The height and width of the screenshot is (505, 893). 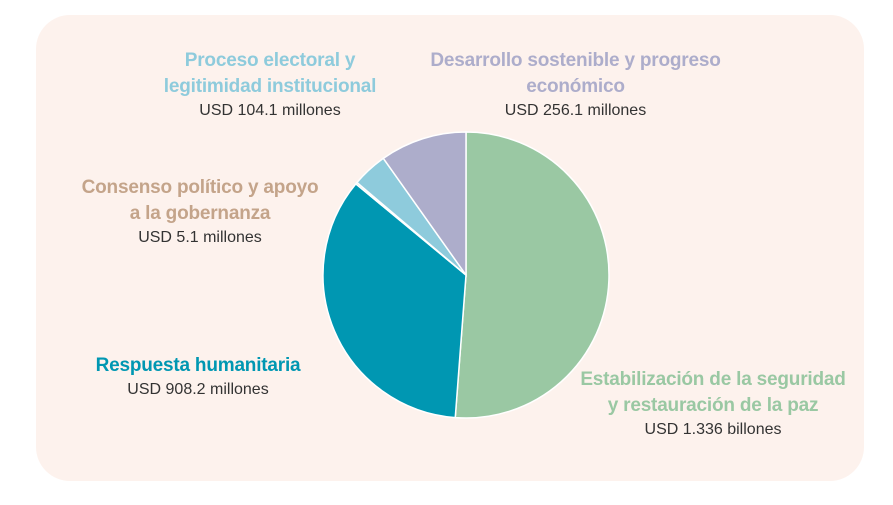 I want to click on slice-name: económico, so click(x=575, y=86).